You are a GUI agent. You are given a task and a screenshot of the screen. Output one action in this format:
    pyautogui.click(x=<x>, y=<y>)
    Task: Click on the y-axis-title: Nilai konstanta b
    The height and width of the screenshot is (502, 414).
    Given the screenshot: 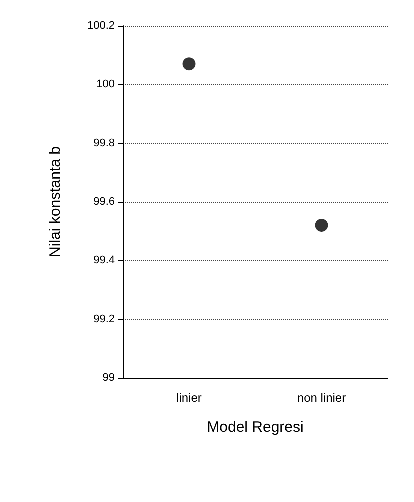 What is the action you would take?
    pyautogui.click(x=55, y=202)
    